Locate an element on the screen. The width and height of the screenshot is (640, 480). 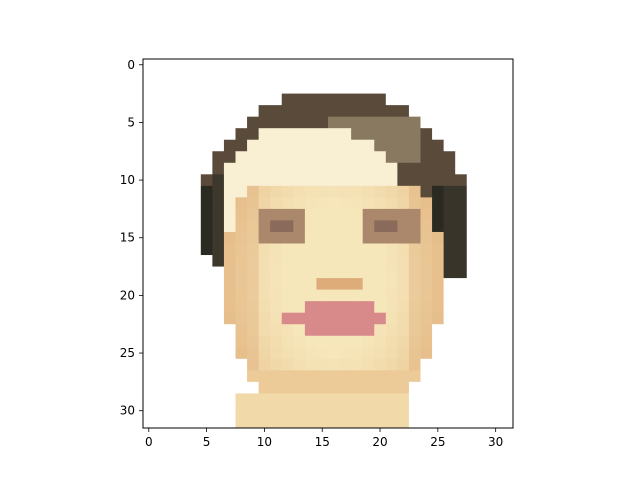
y-tick-label: 10 is located at coordinates (127, 180).